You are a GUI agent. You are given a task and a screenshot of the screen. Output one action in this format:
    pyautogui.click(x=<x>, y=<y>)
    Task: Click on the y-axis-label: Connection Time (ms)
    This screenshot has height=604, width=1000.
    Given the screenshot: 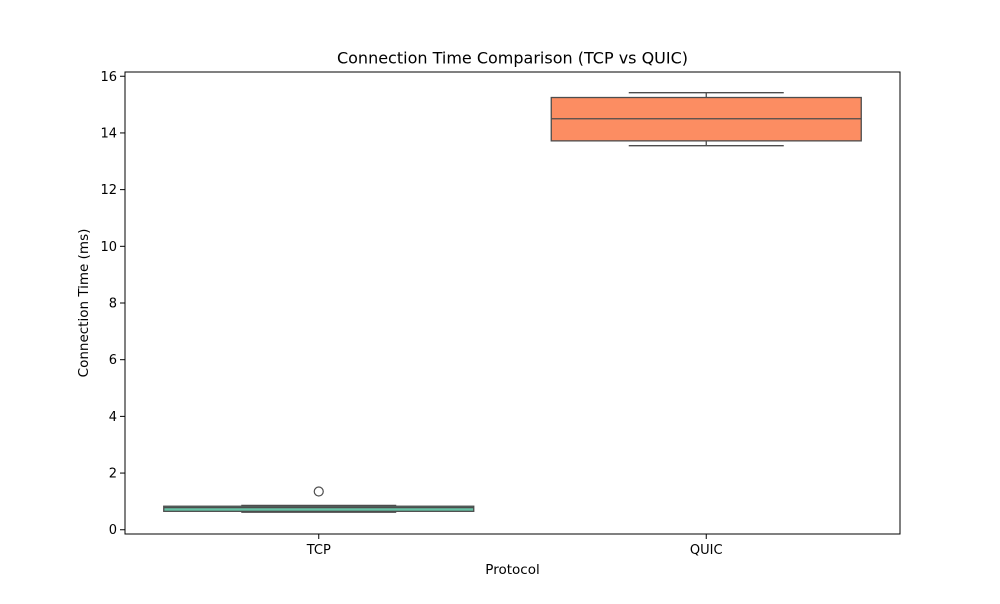 What is the action you would take?
    pyautogui.click(x=84, y=303)
    